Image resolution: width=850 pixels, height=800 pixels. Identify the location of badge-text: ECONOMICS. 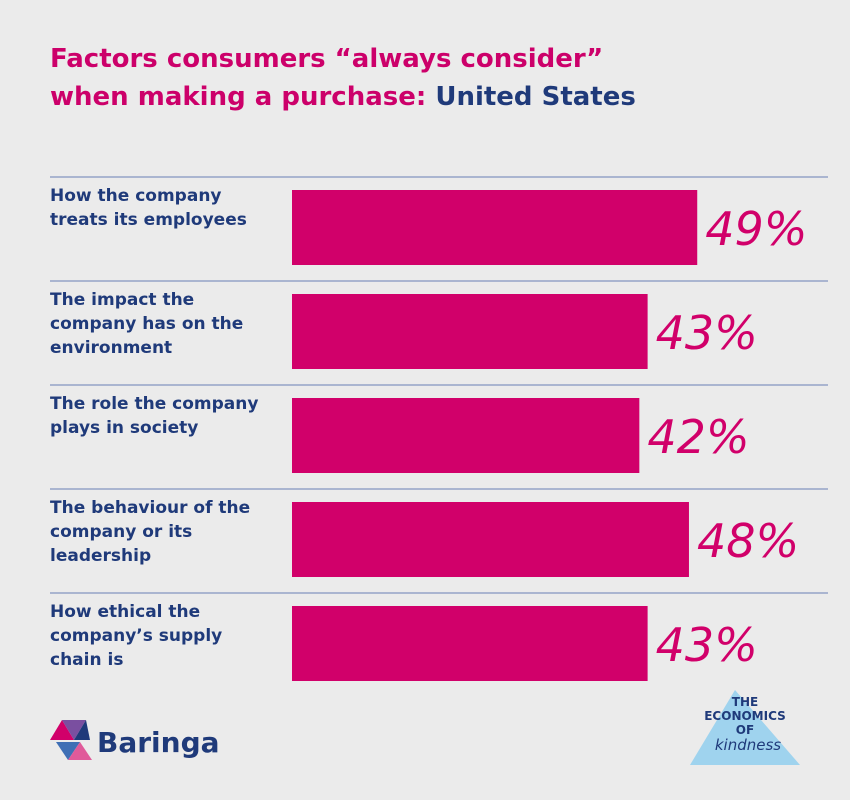
(745, 716).